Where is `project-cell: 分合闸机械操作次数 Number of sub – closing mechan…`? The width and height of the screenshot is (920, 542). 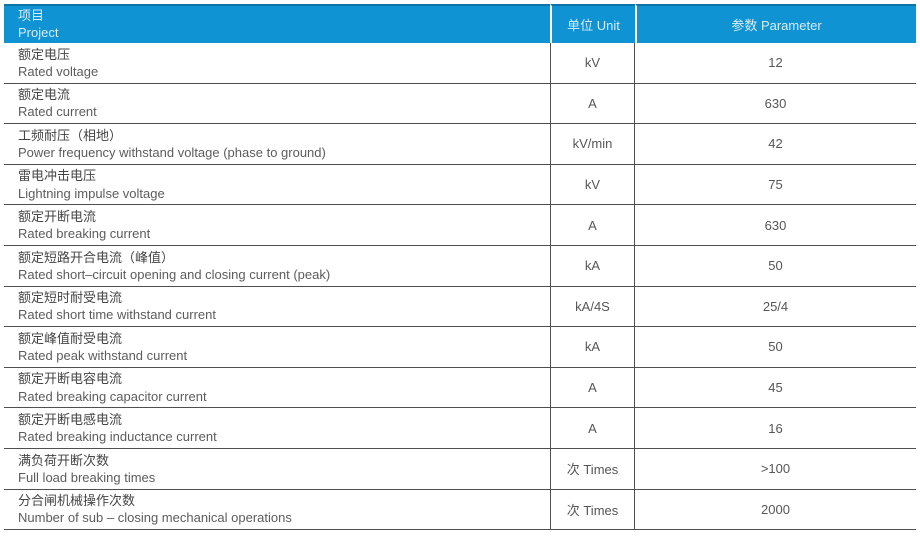
project-cell: 分合闸机械操作次数 Number of sub – closing mechan… is located at coordinates (277, 510).